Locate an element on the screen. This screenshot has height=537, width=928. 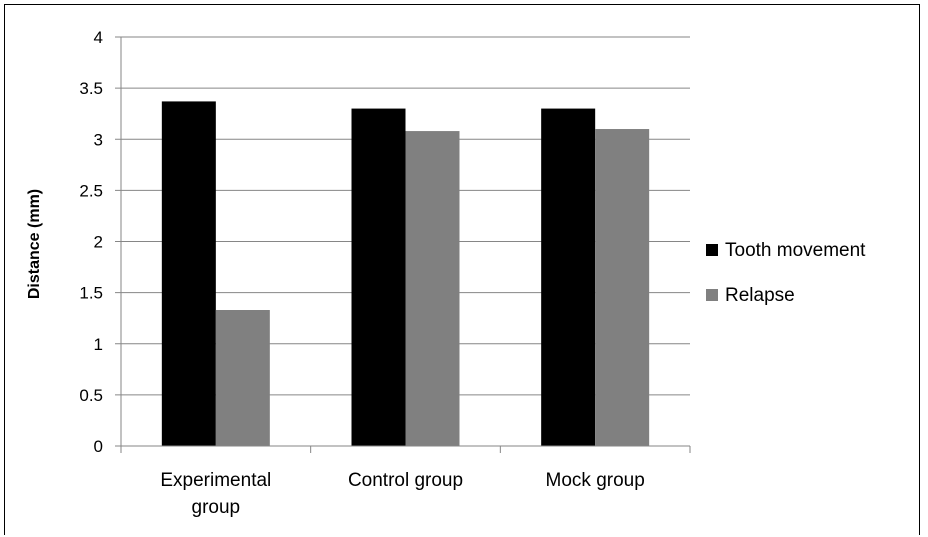
y-tick-label: 1.5 is located at coordinates (91, 293).